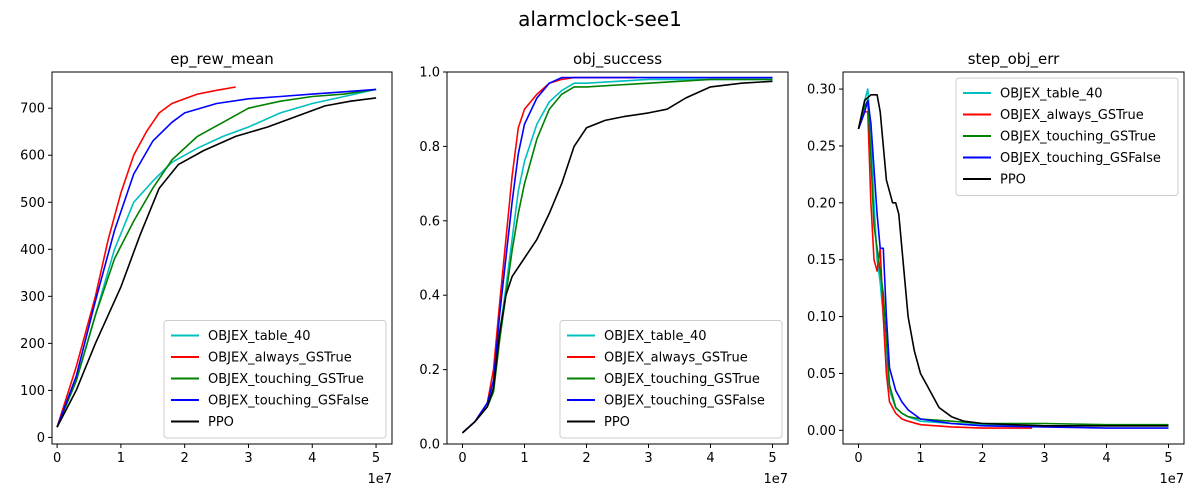  What do you see at coordinates (32, 109) in the screenshot?
I see `y-tick-label: 700` at bounding box center [32, 109].